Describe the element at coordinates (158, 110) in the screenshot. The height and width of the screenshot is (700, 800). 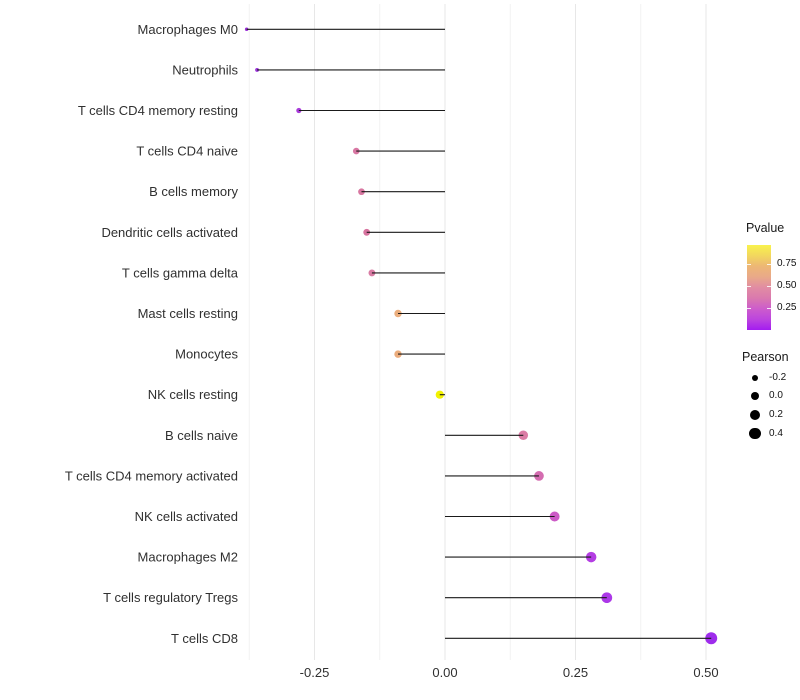
I see `y-axis-label: T cells CD4 memory resting` at that location.